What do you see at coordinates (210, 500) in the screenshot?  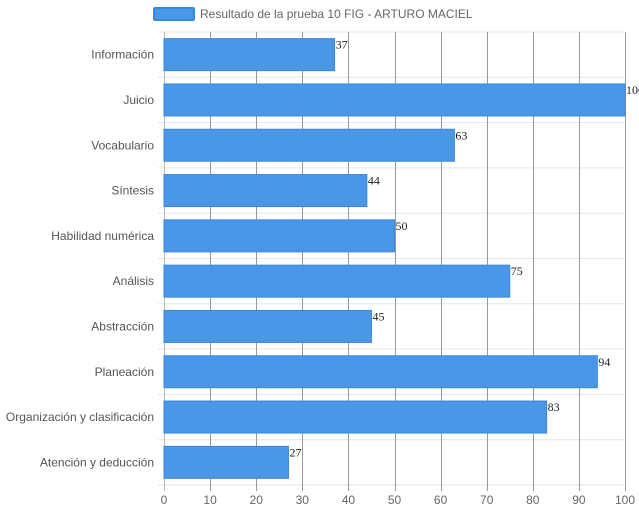 I see `x-tick-label: 10` at bounding box center [210, 500].